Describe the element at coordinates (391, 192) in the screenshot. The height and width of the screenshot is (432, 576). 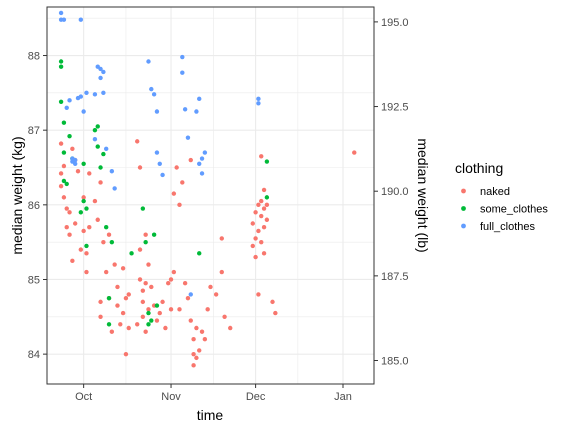
I see `y-axis-right: 185.0 187.5 190.0 192.5 195.0` at that location.